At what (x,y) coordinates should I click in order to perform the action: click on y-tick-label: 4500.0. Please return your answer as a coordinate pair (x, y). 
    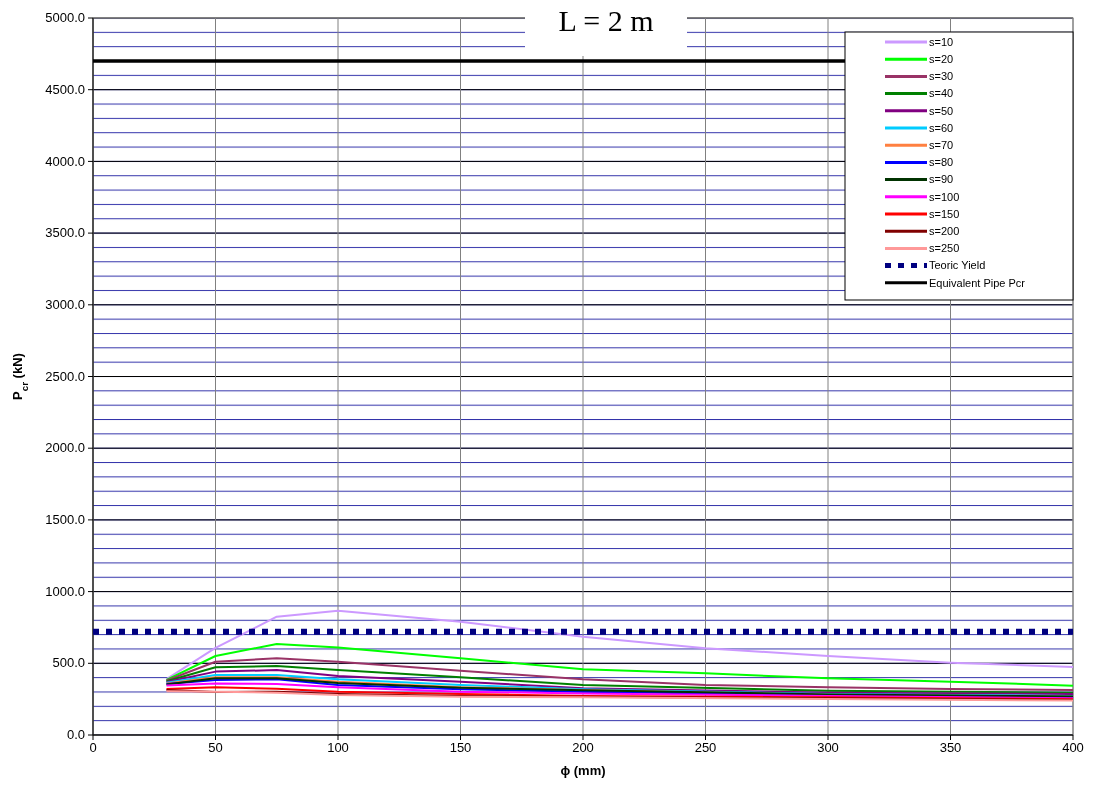
    Looking at the image, I should click on (65, 89).